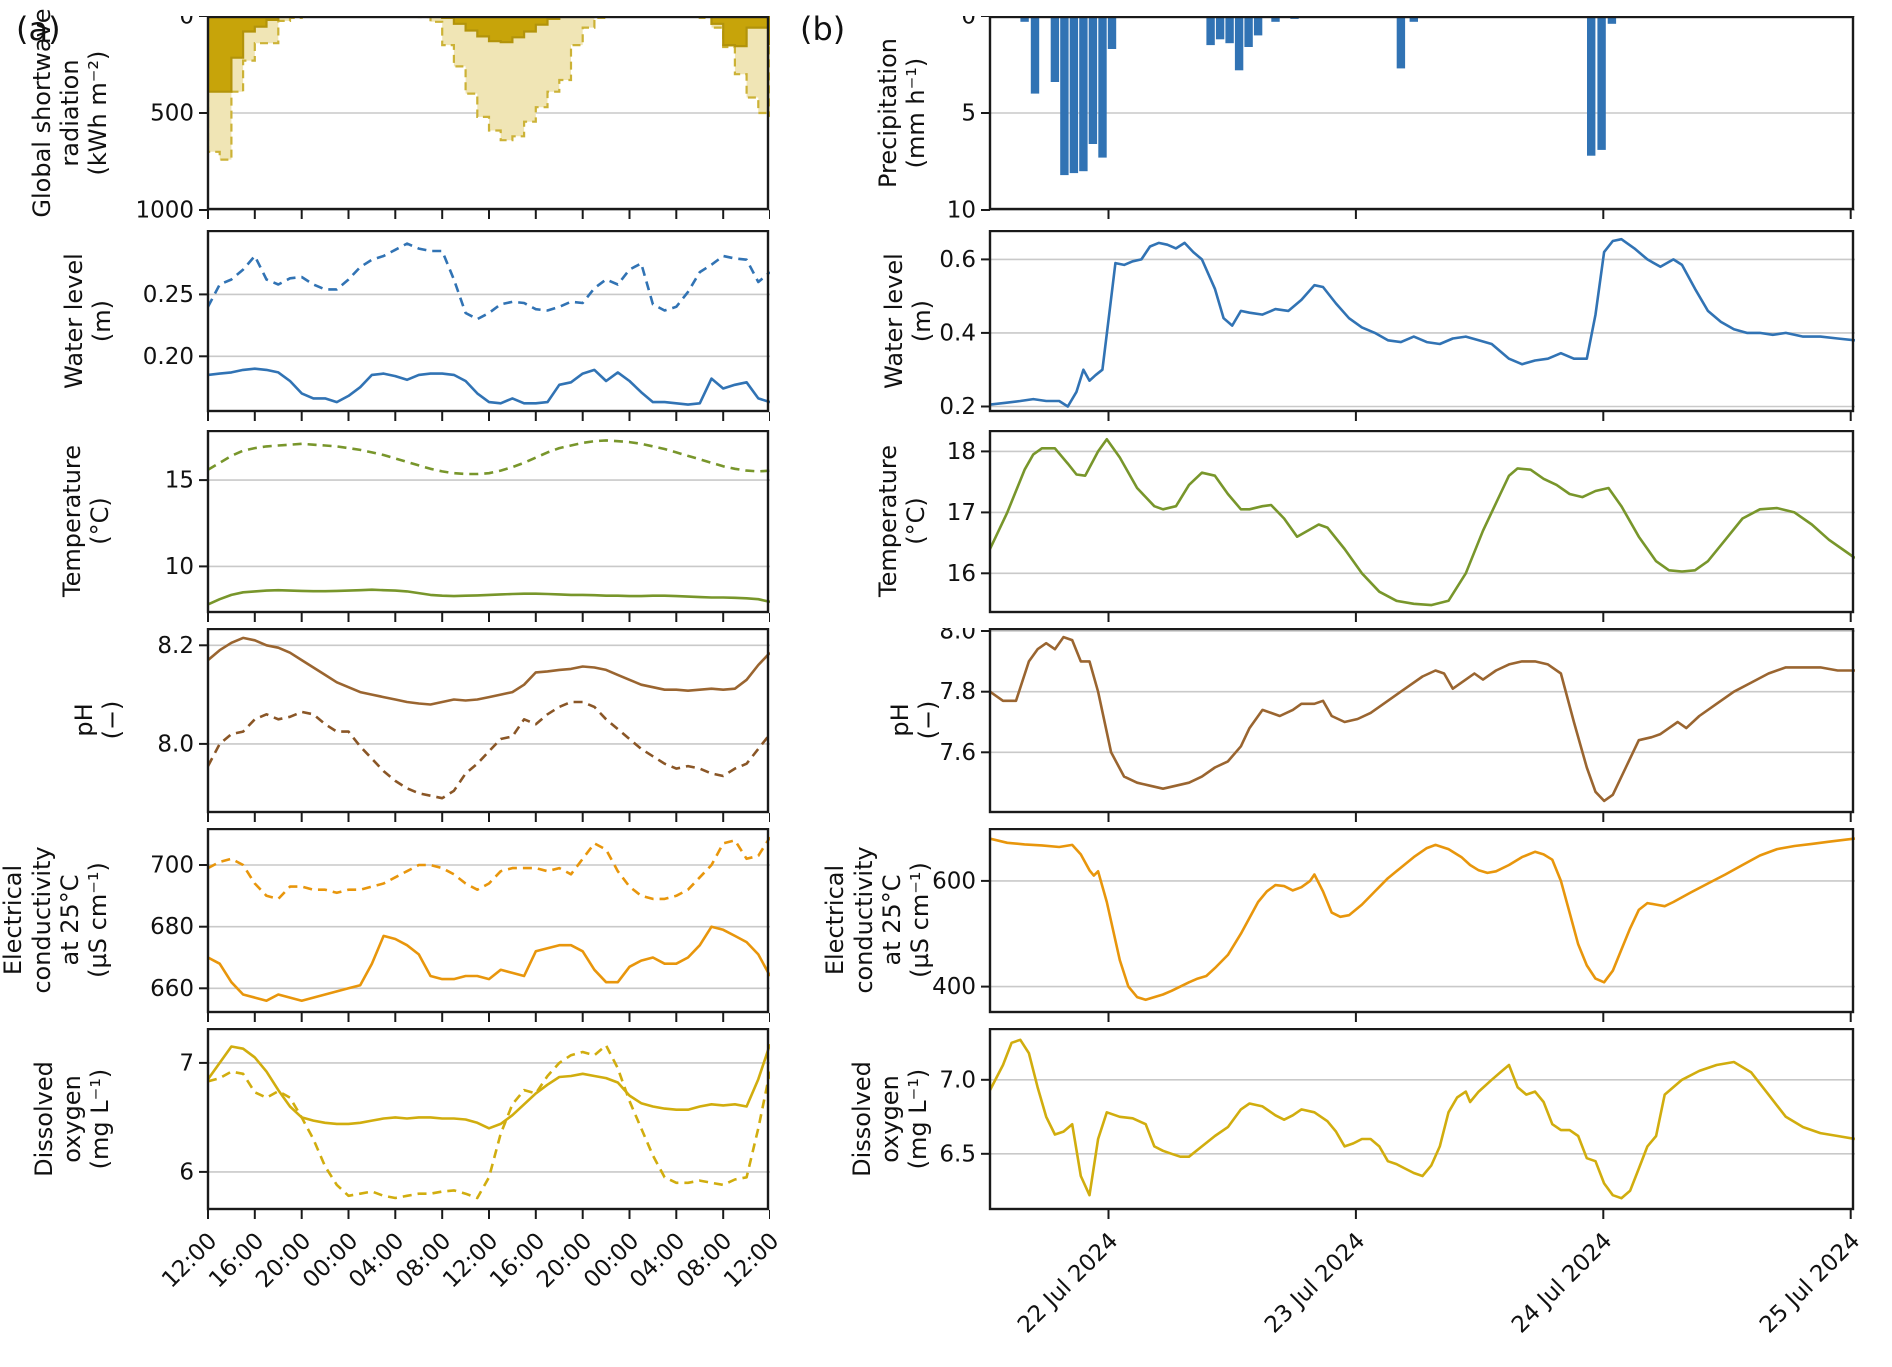 The image size is (1892, 1367). What do you see at coordinates (1067, 1283) in the screenshot?
I see `x-tick-label: 22 Jul 2024` at bounding box center [1067, 1283].